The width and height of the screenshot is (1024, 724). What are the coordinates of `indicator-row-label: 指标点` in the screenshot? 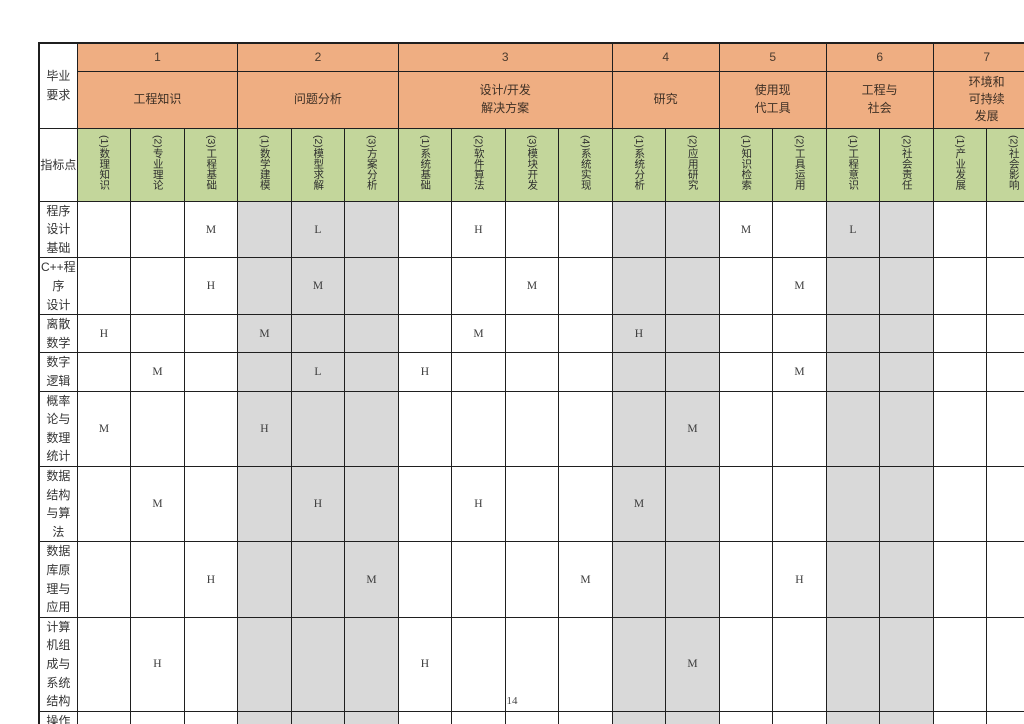 It's located at (58, 164).